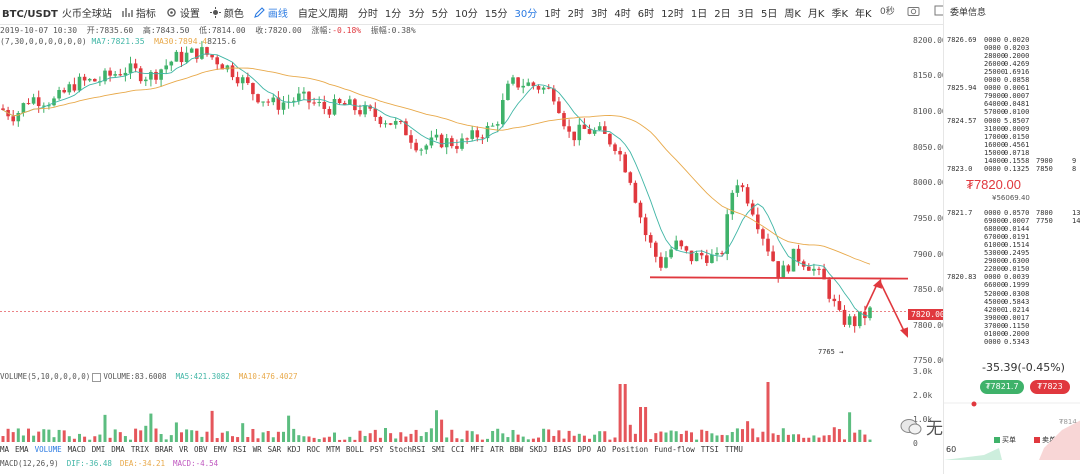  I want to click on order-book-row: 67000 0.0191, so click(1012, 237).